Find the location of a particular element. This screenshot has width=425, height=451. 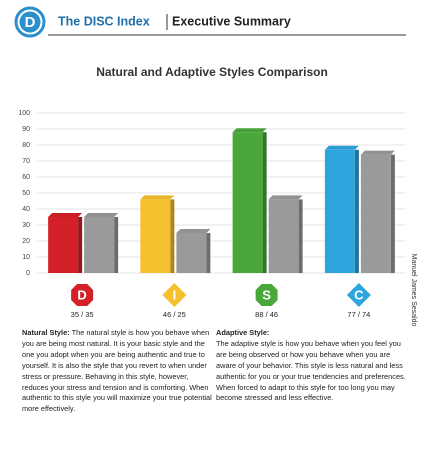

header-title: The DISC Index is located at coordinates (104, 21).